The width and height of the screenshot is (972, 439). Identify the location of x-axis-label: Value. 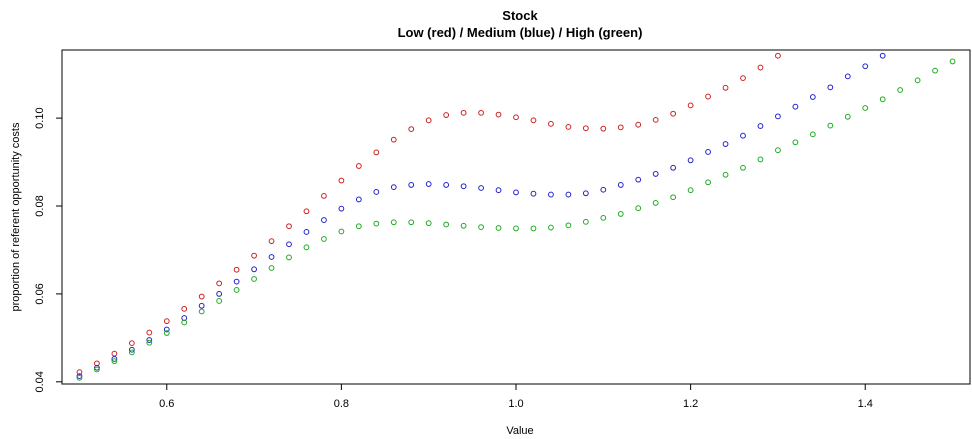
(519, 431).